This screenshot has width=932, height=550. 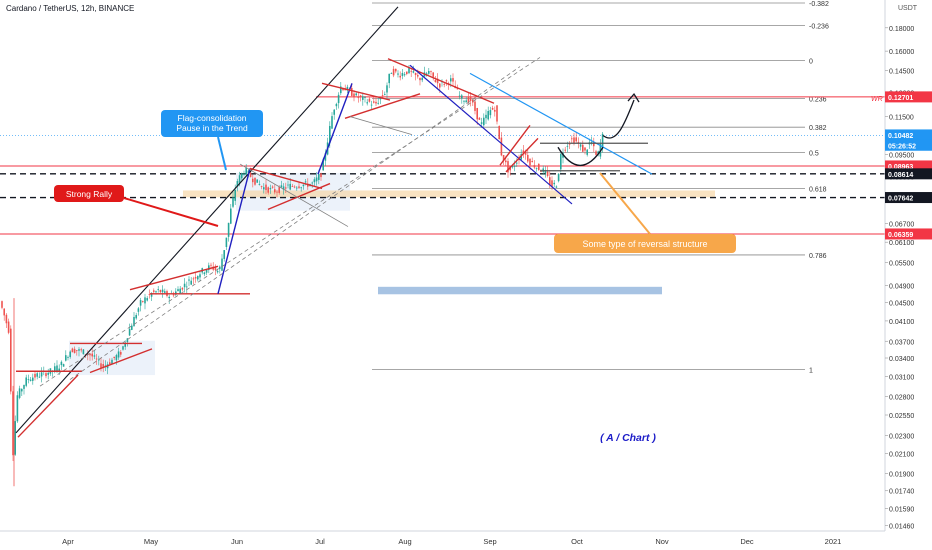 I want to click on flag-callout-line: Flag-consolidation, so click(x=212, y=118).